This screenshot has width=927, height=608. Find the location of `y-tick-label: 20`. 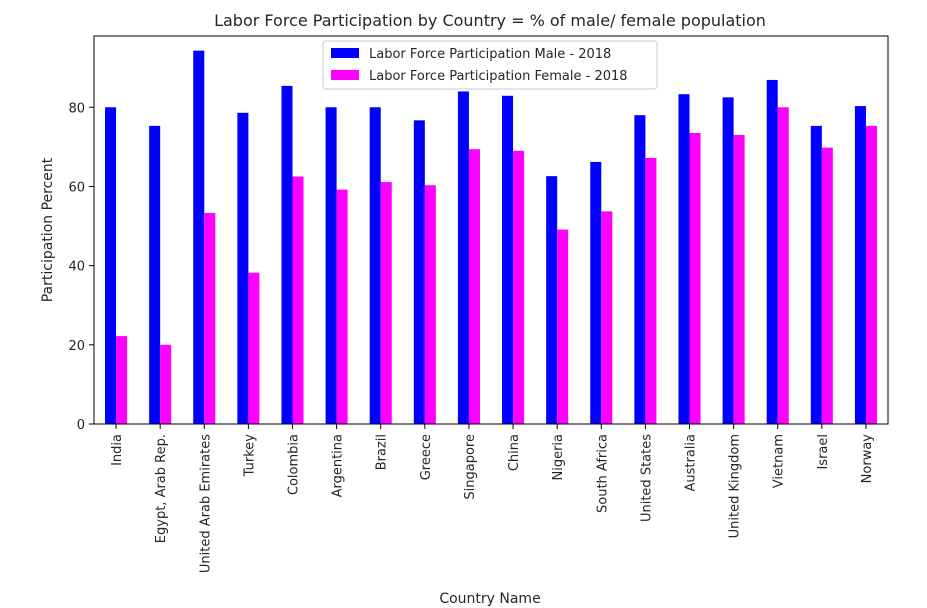

y-tick-label: 20 is located at coordinates (76, 346).